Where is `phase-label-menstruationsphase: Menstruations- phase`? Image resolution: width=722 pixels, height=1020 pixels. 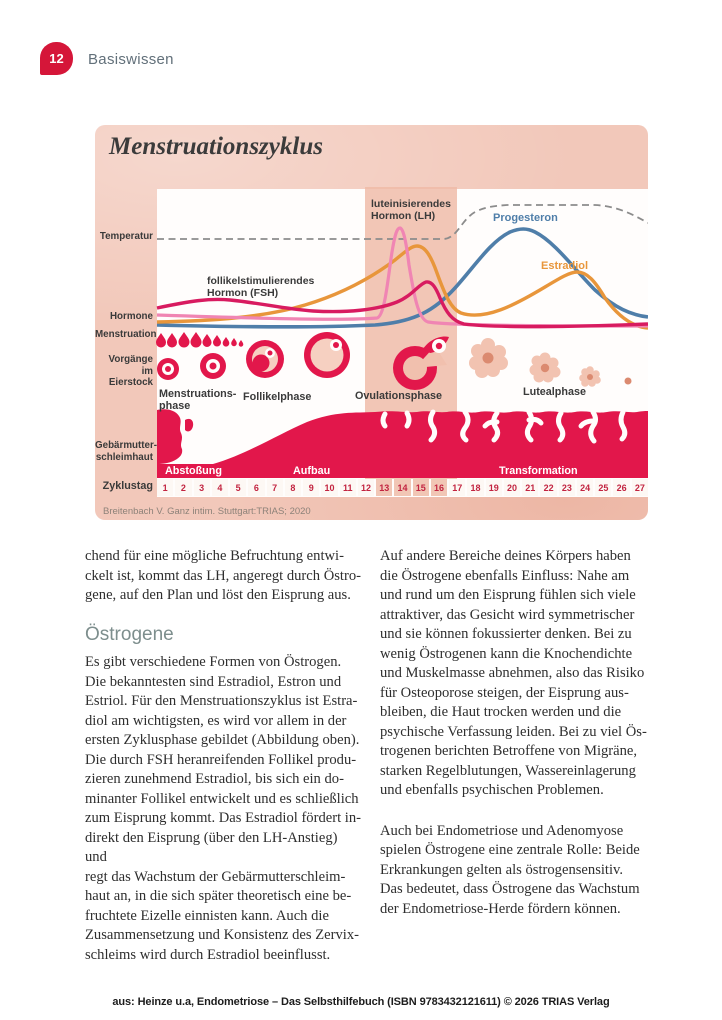
phase-label-menstruationsphase: Menstruations- phase is located at coordinates (198, 400).